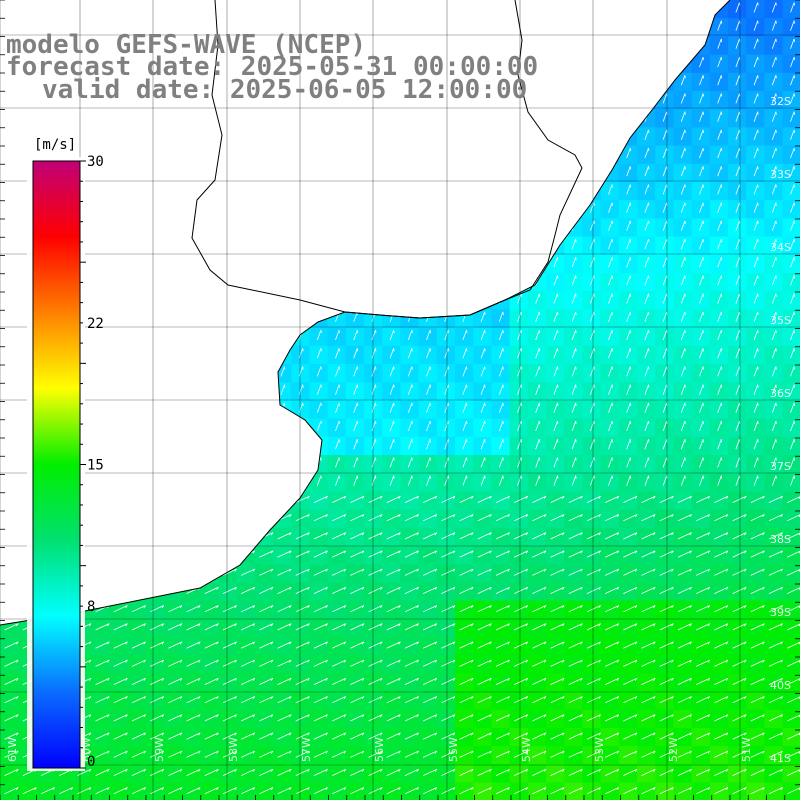  I want to click on latitude-label: 39S, so click(780, 612).